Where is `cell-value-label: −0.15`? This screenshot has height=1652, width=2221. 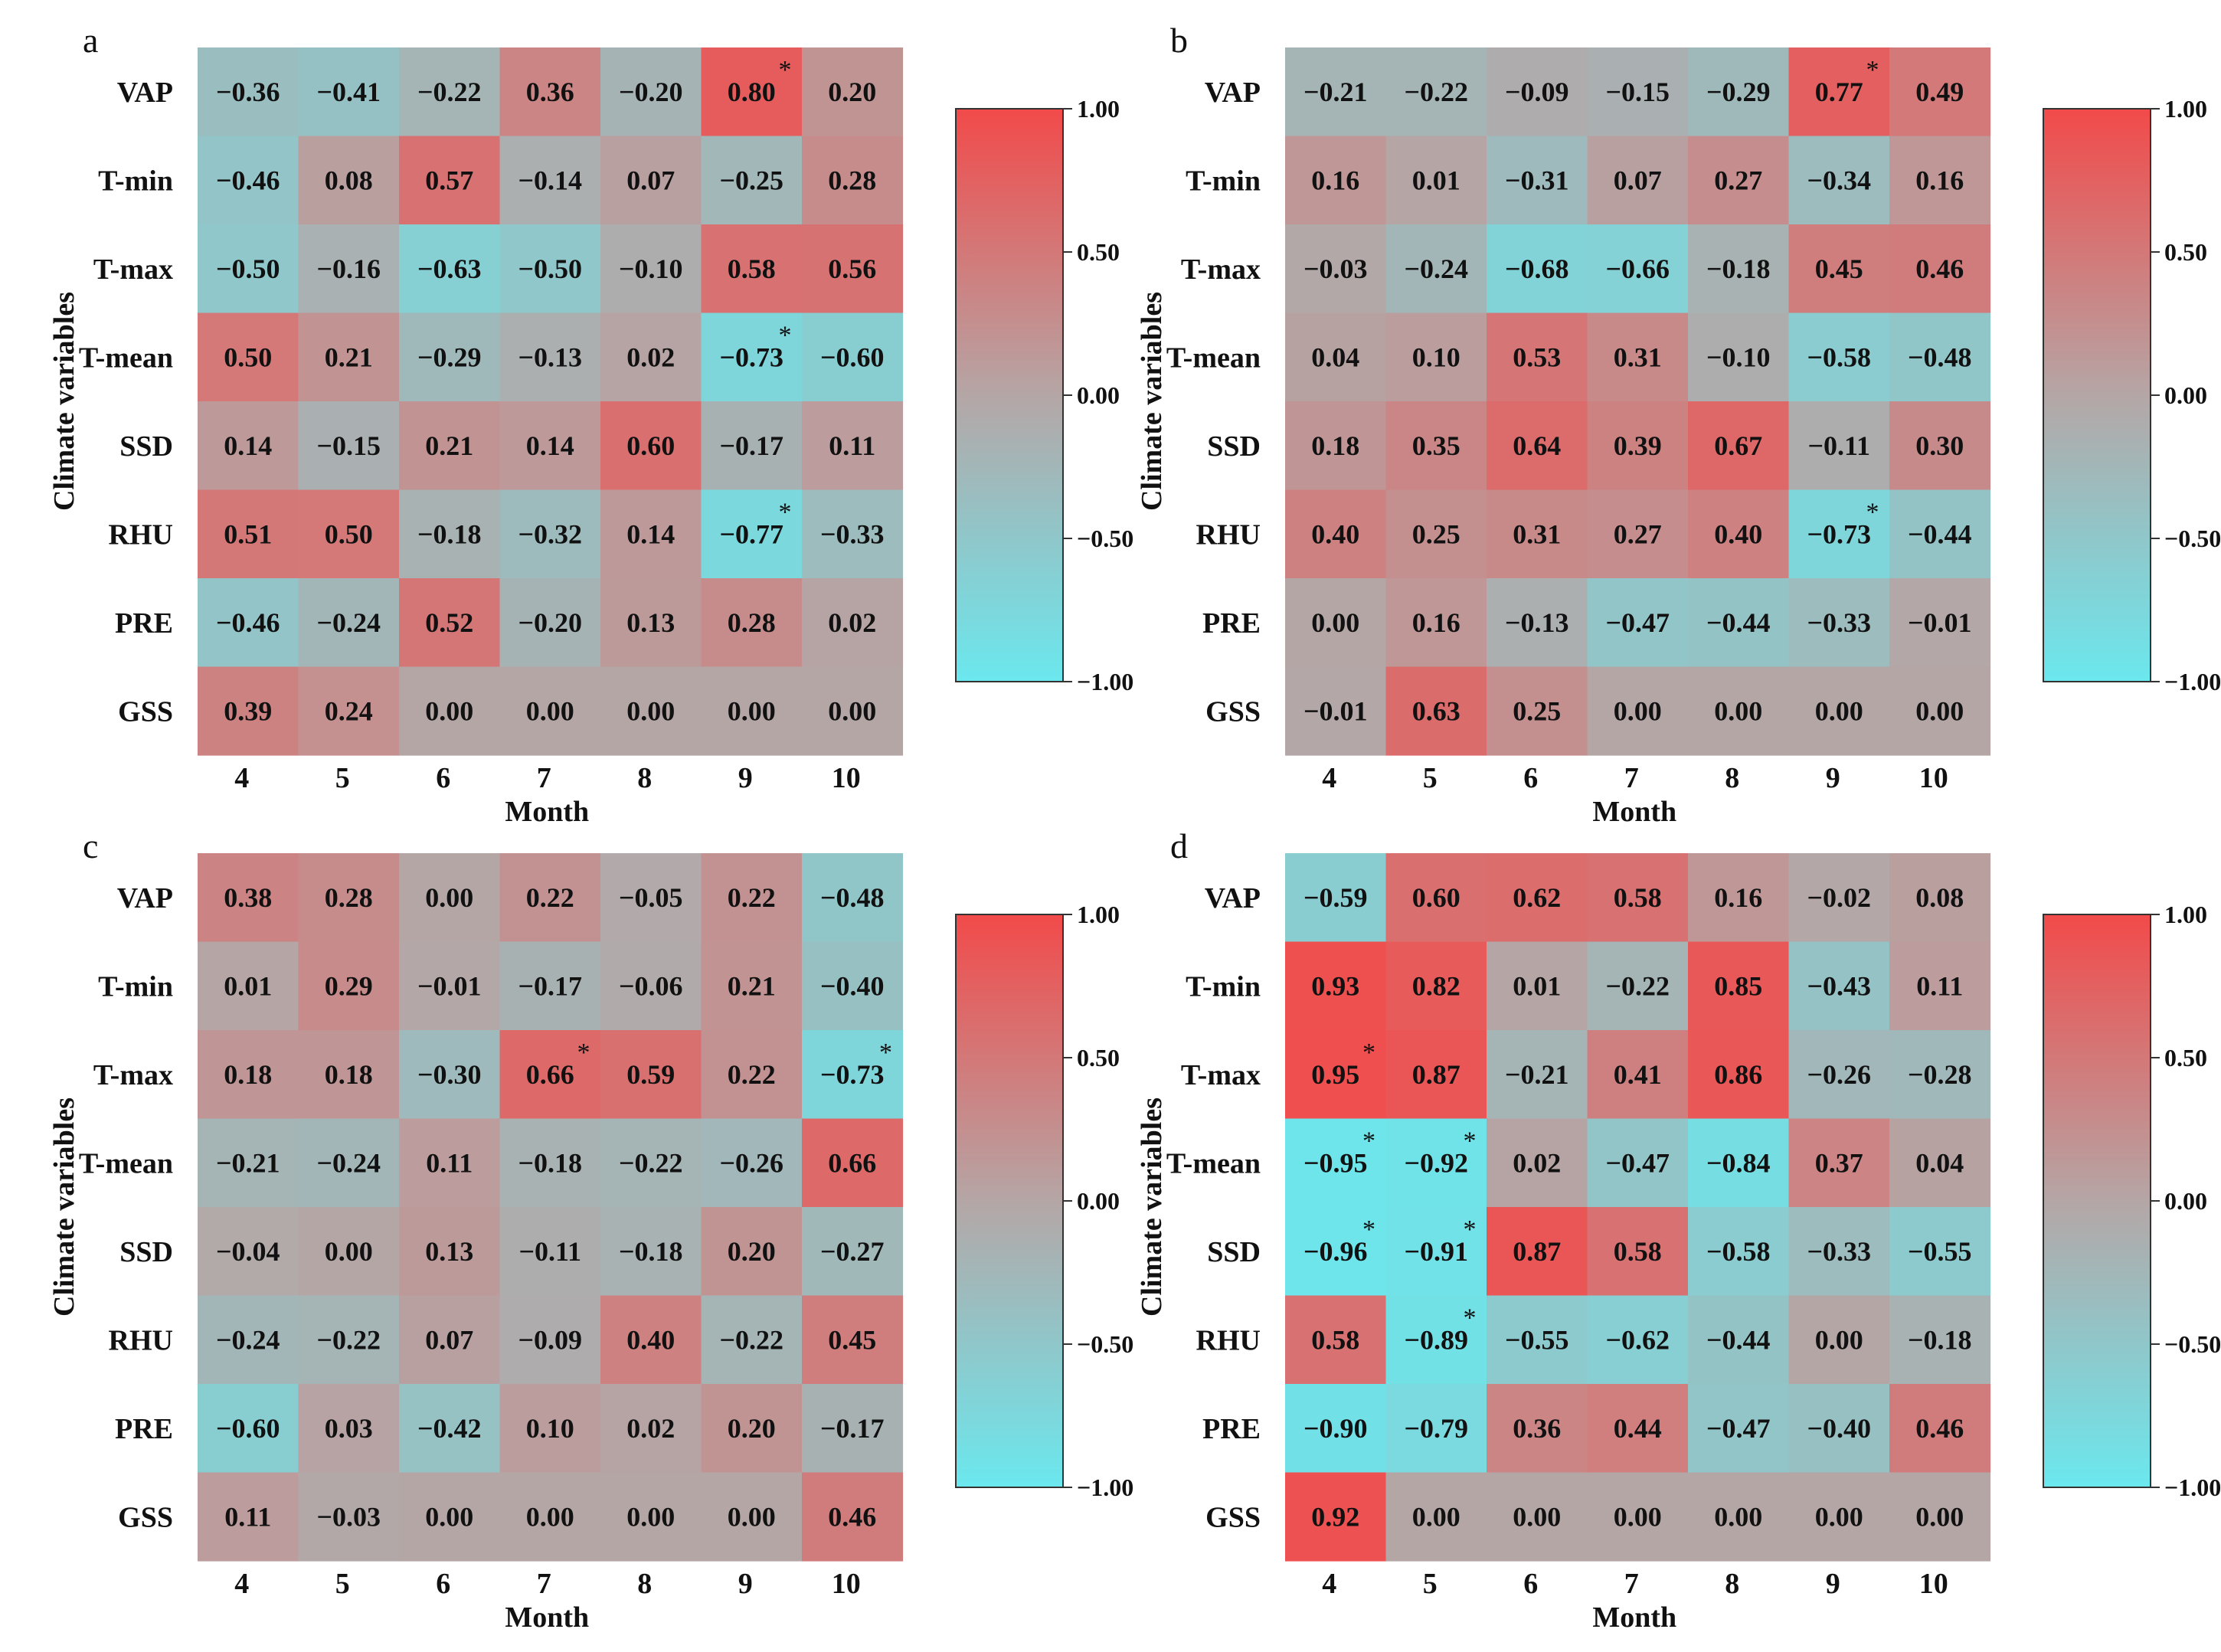
cell-value-label: −0.15 is located at coordinates (1637, 92).